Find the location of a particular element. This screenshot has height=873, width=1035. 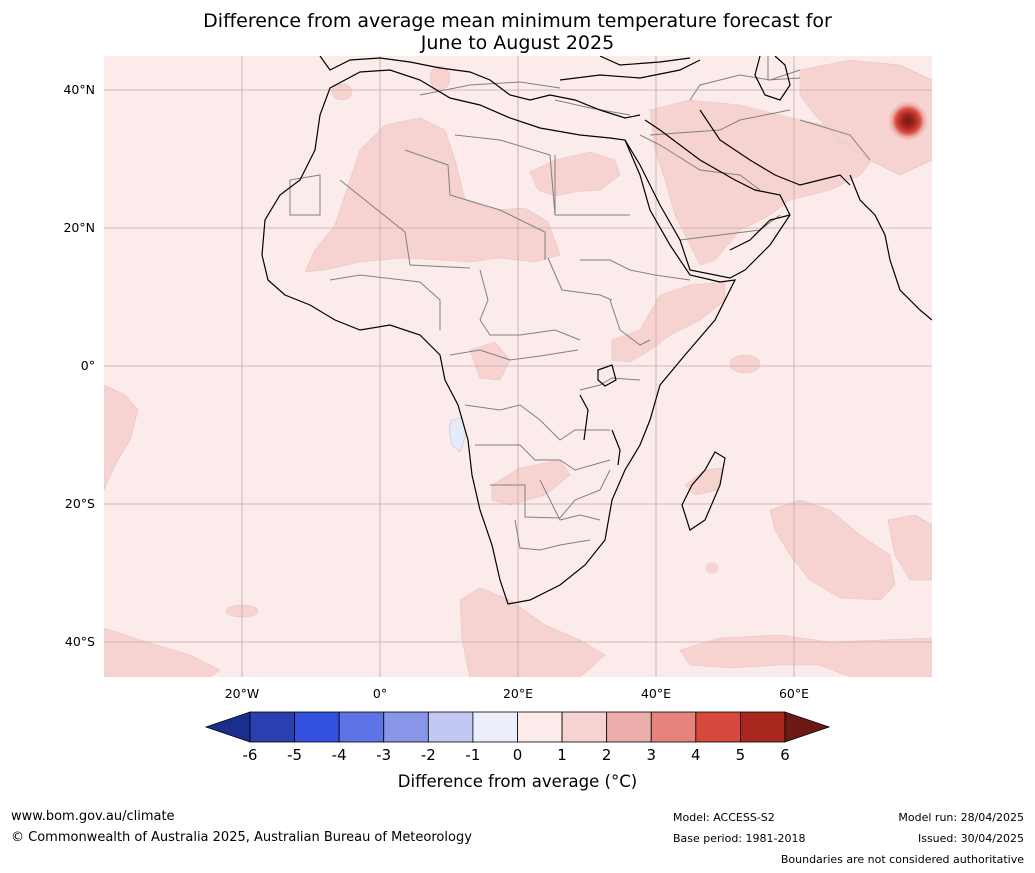

title-line-2: June to August 2025 is located at coordinates (517, 43).